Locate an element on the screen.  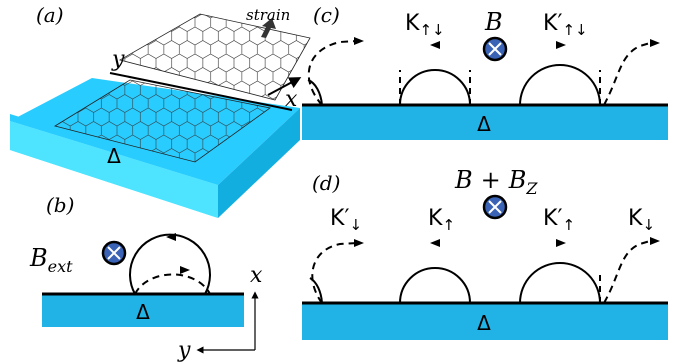
panel-c-label: (c) is located at coordinates (326, 15).